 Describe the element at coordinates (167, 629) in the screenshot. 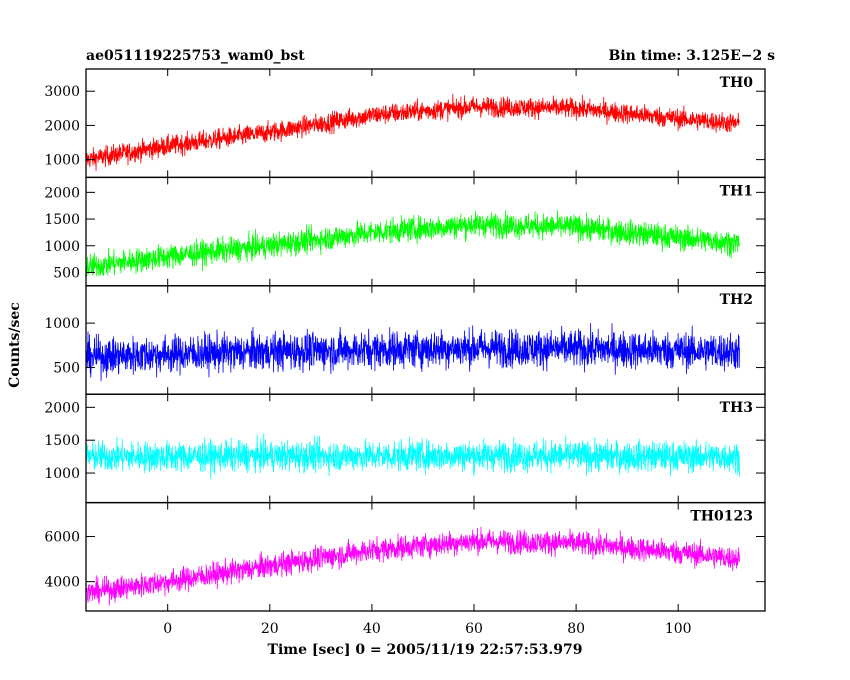

I see `x-tick-label: 0` at that location.